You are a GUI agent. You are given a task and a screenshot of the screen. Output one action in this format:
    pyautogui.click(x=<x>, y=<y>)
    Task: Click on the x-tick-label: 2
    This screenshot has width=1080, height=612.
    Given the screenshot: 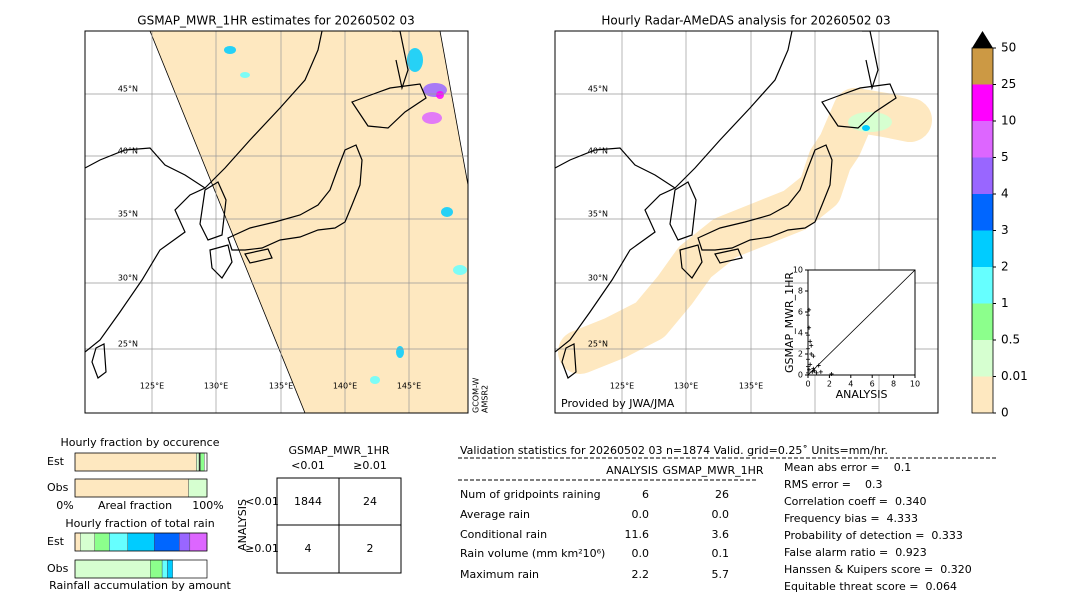 What is the action you would take?
    pyautogui.click(x=829, y=384)
    